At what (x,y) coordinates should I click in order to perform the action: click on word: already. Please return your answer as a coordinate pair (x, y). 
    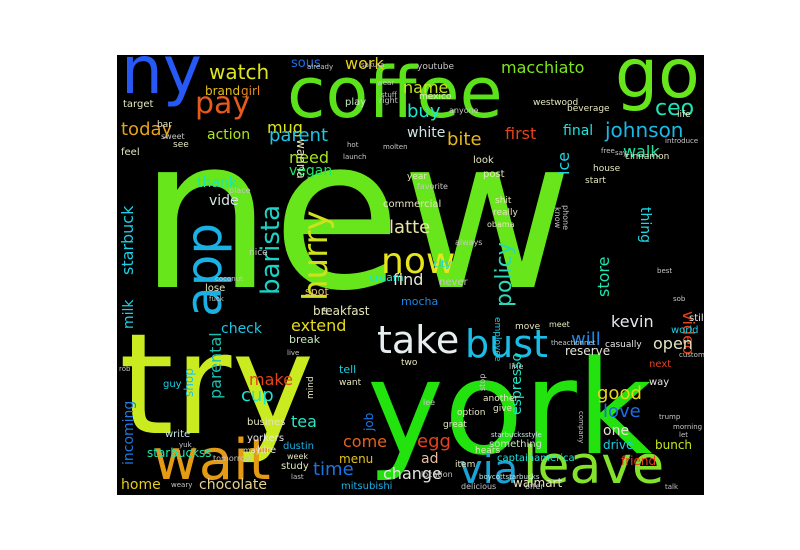
    Looking at the image, I should click on (320, 67).